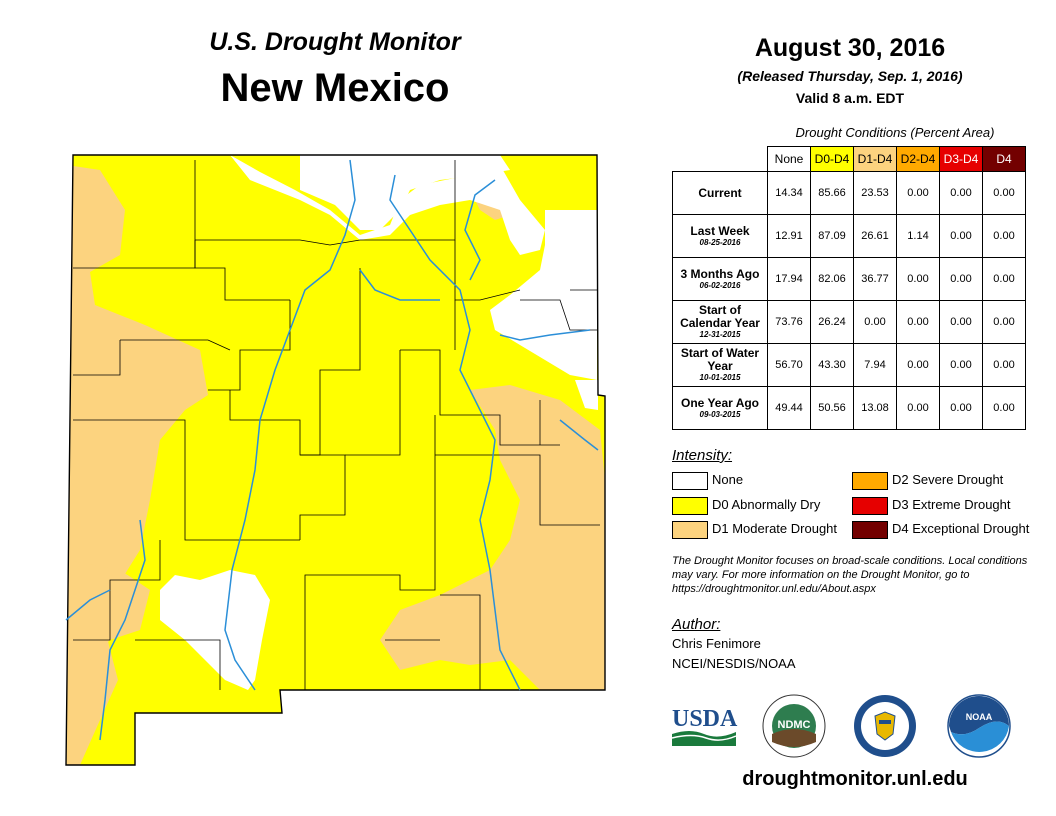 This screenshot has height=816, width=1056. What do you see at coordinates (108, 610) in the screenshot?
I see `d1-area-southwest` at bounding box center [108, 610].